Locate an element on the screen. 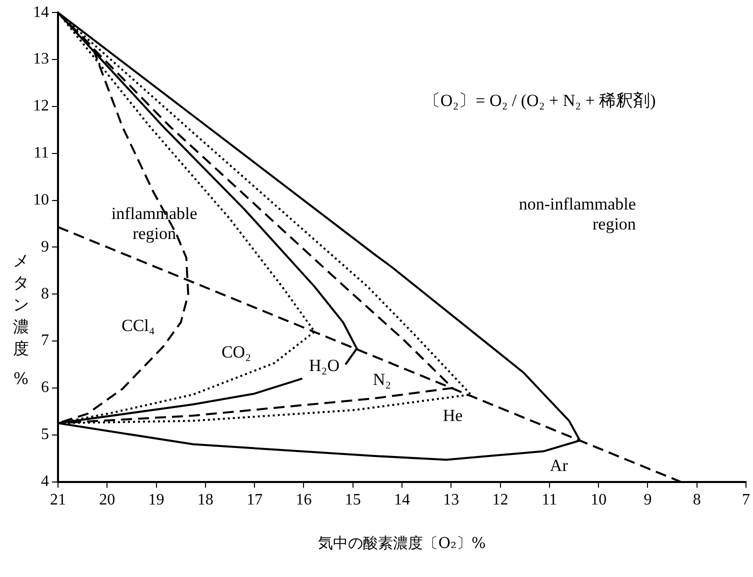 This screenshot has width=753, height=577. y-tick-label: 8 is located at coordinates (45, 293).